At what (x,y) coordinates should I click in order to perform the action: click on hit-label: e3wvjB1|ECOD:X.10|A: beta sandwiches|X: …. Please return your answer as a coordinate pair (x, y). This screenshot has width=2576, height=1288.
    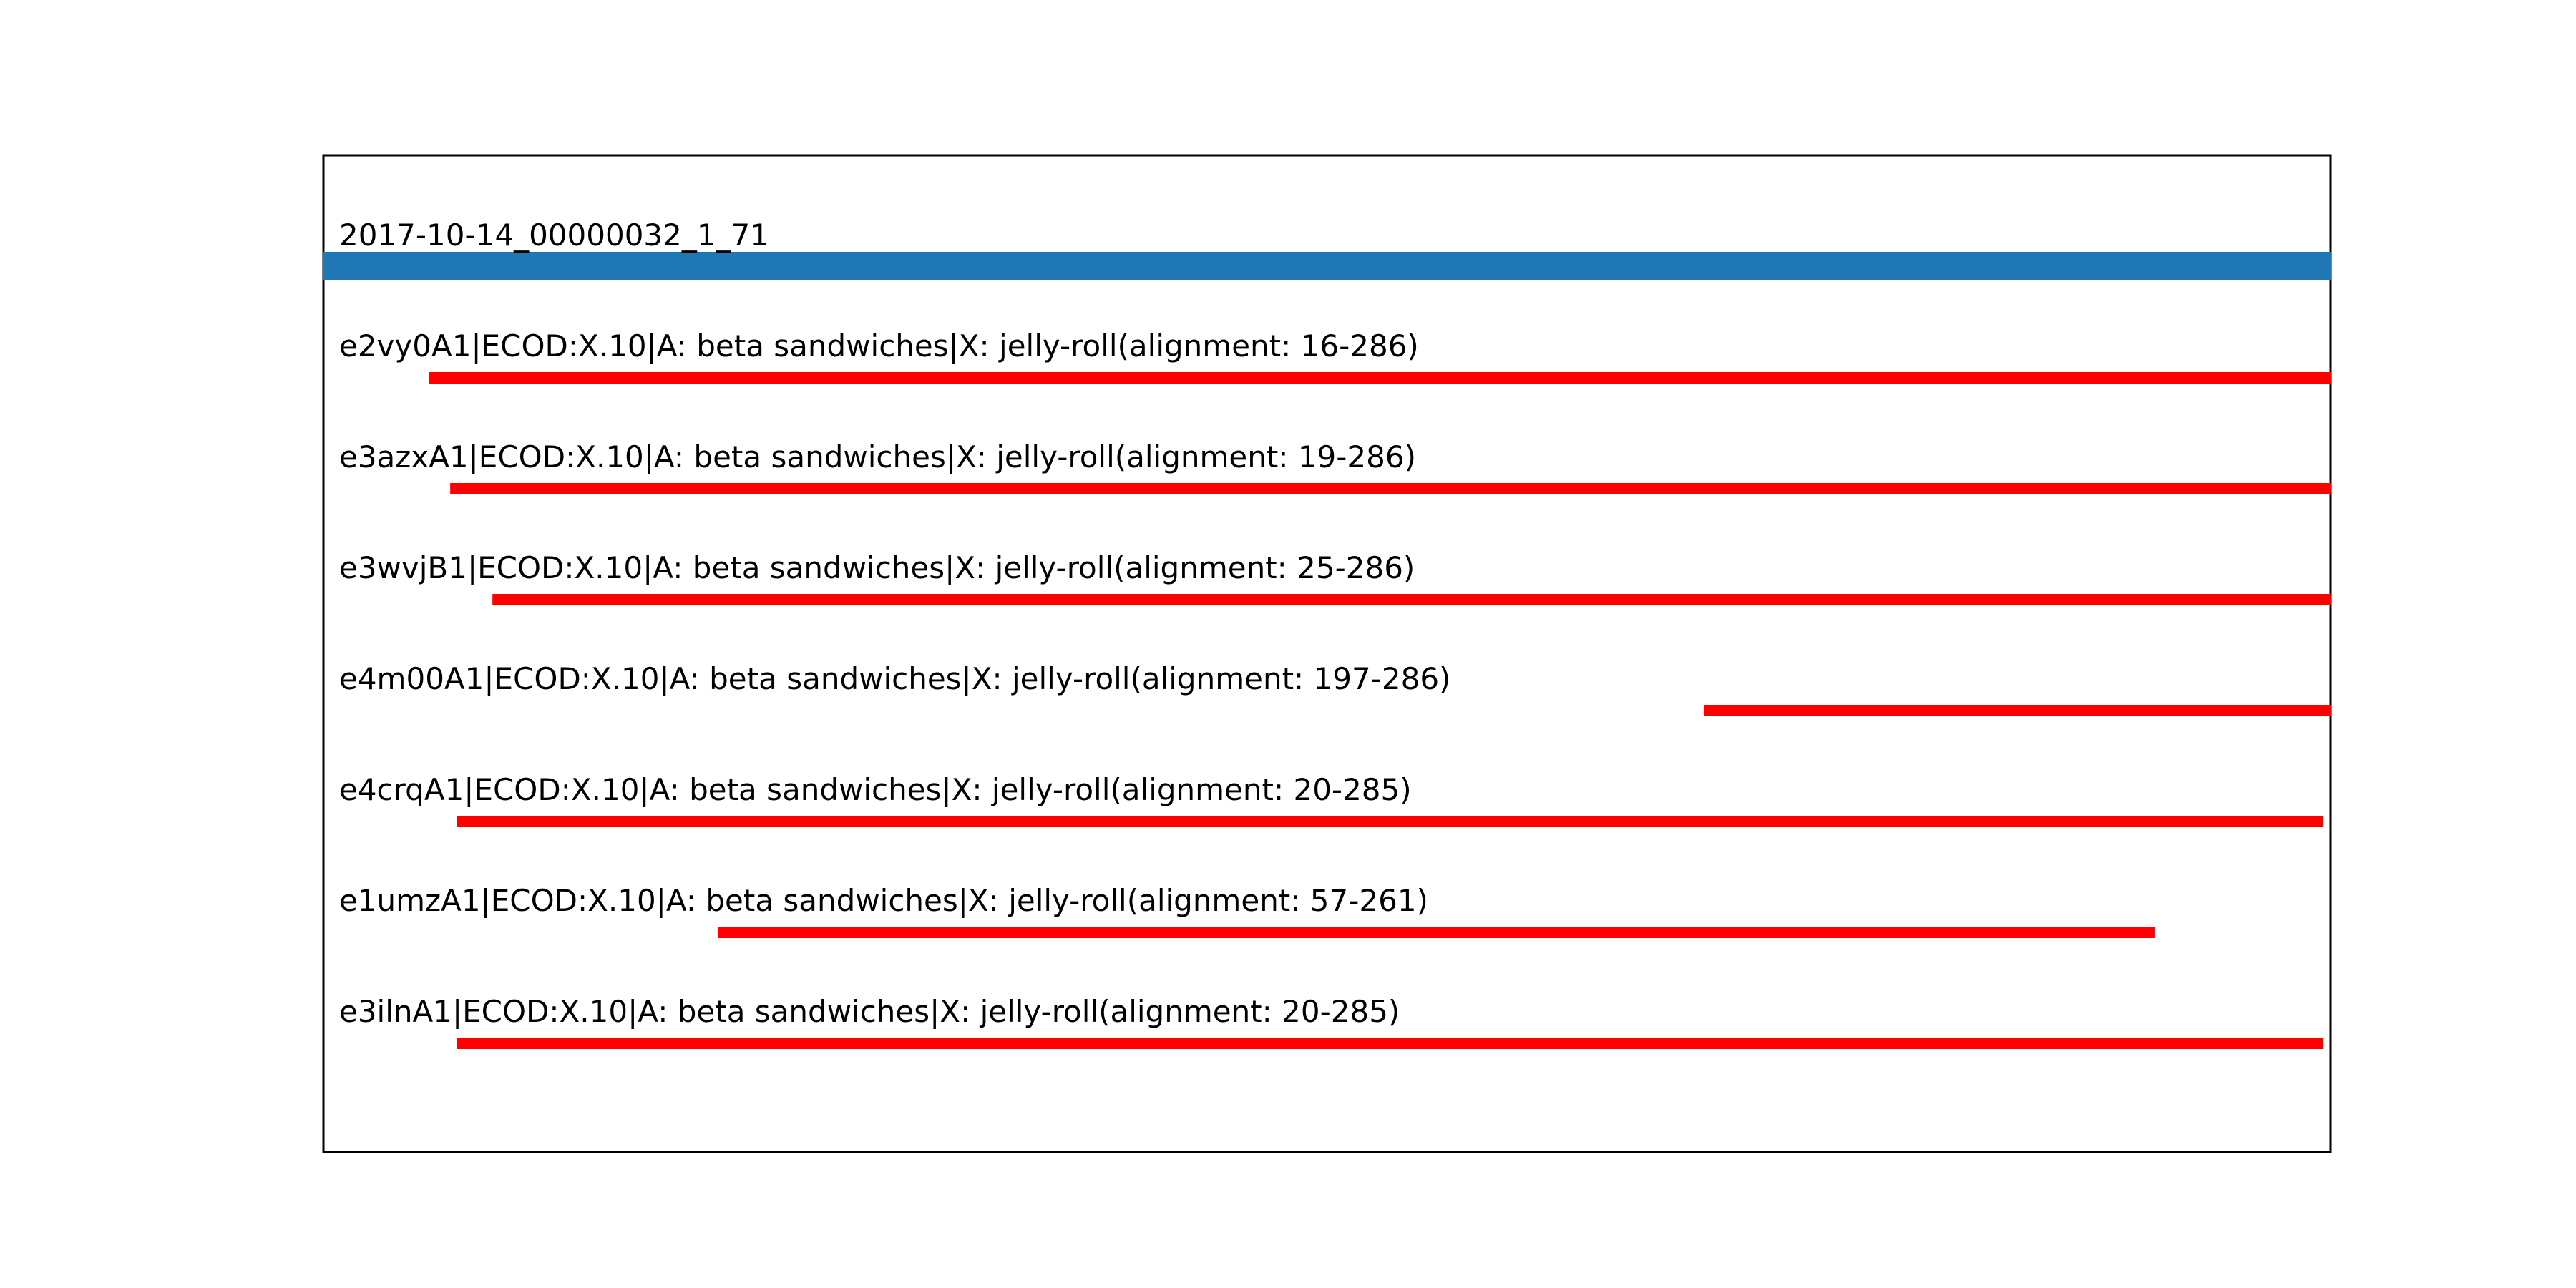
    Looking at the image, I should click on (877, 567).